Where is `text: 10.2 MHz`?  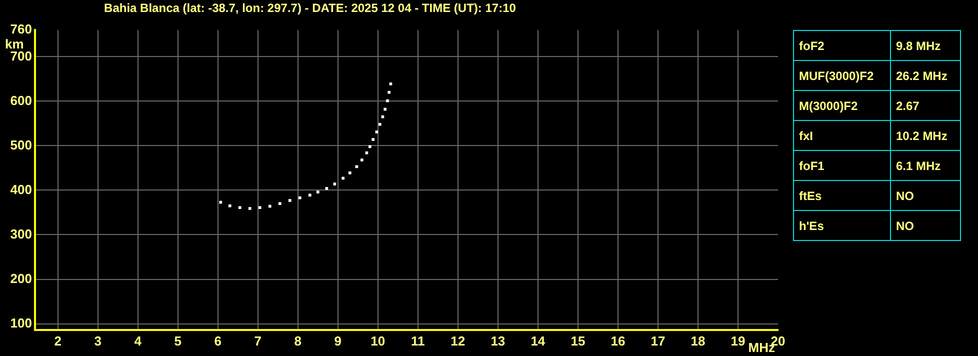 text: 10.2 MHz is located at coordinates (922, 135).